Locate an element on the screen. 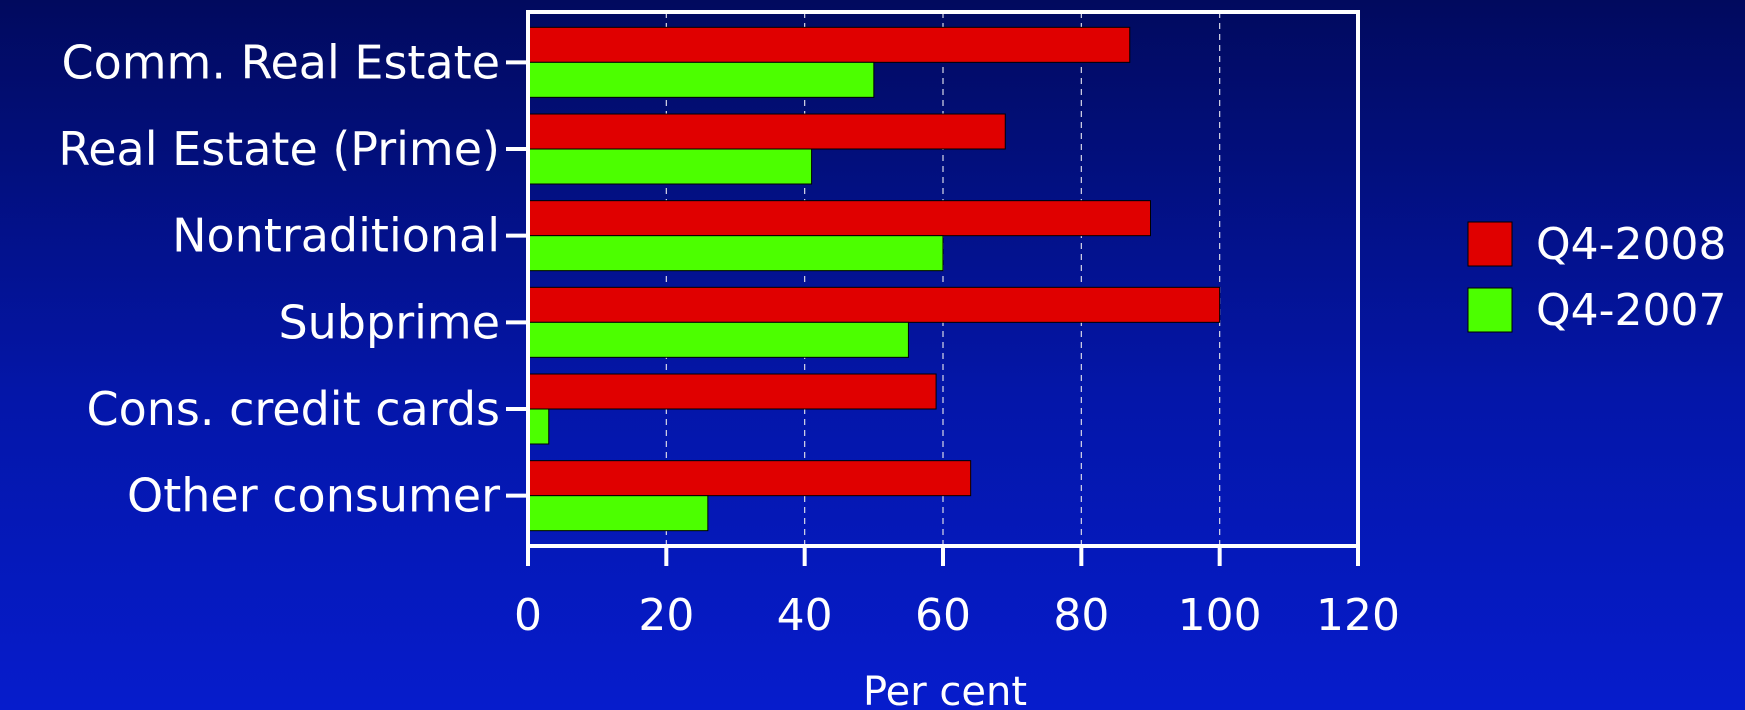  category-label: Other consumer is located at coordinates (313, 496).